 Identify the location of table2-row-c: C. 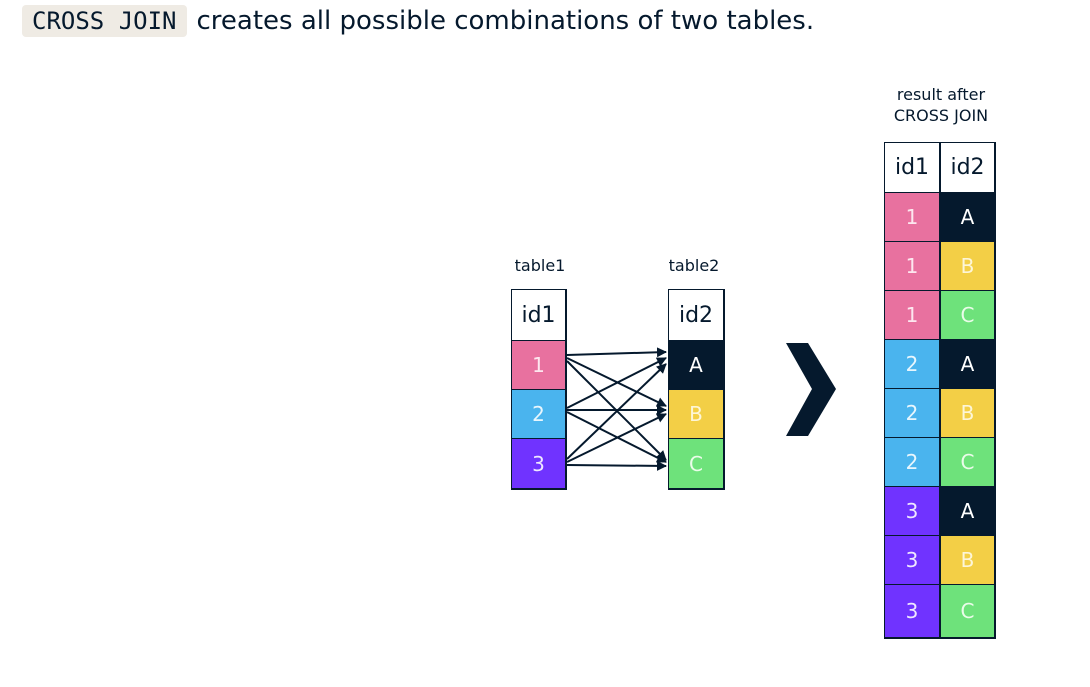
(696, 463).